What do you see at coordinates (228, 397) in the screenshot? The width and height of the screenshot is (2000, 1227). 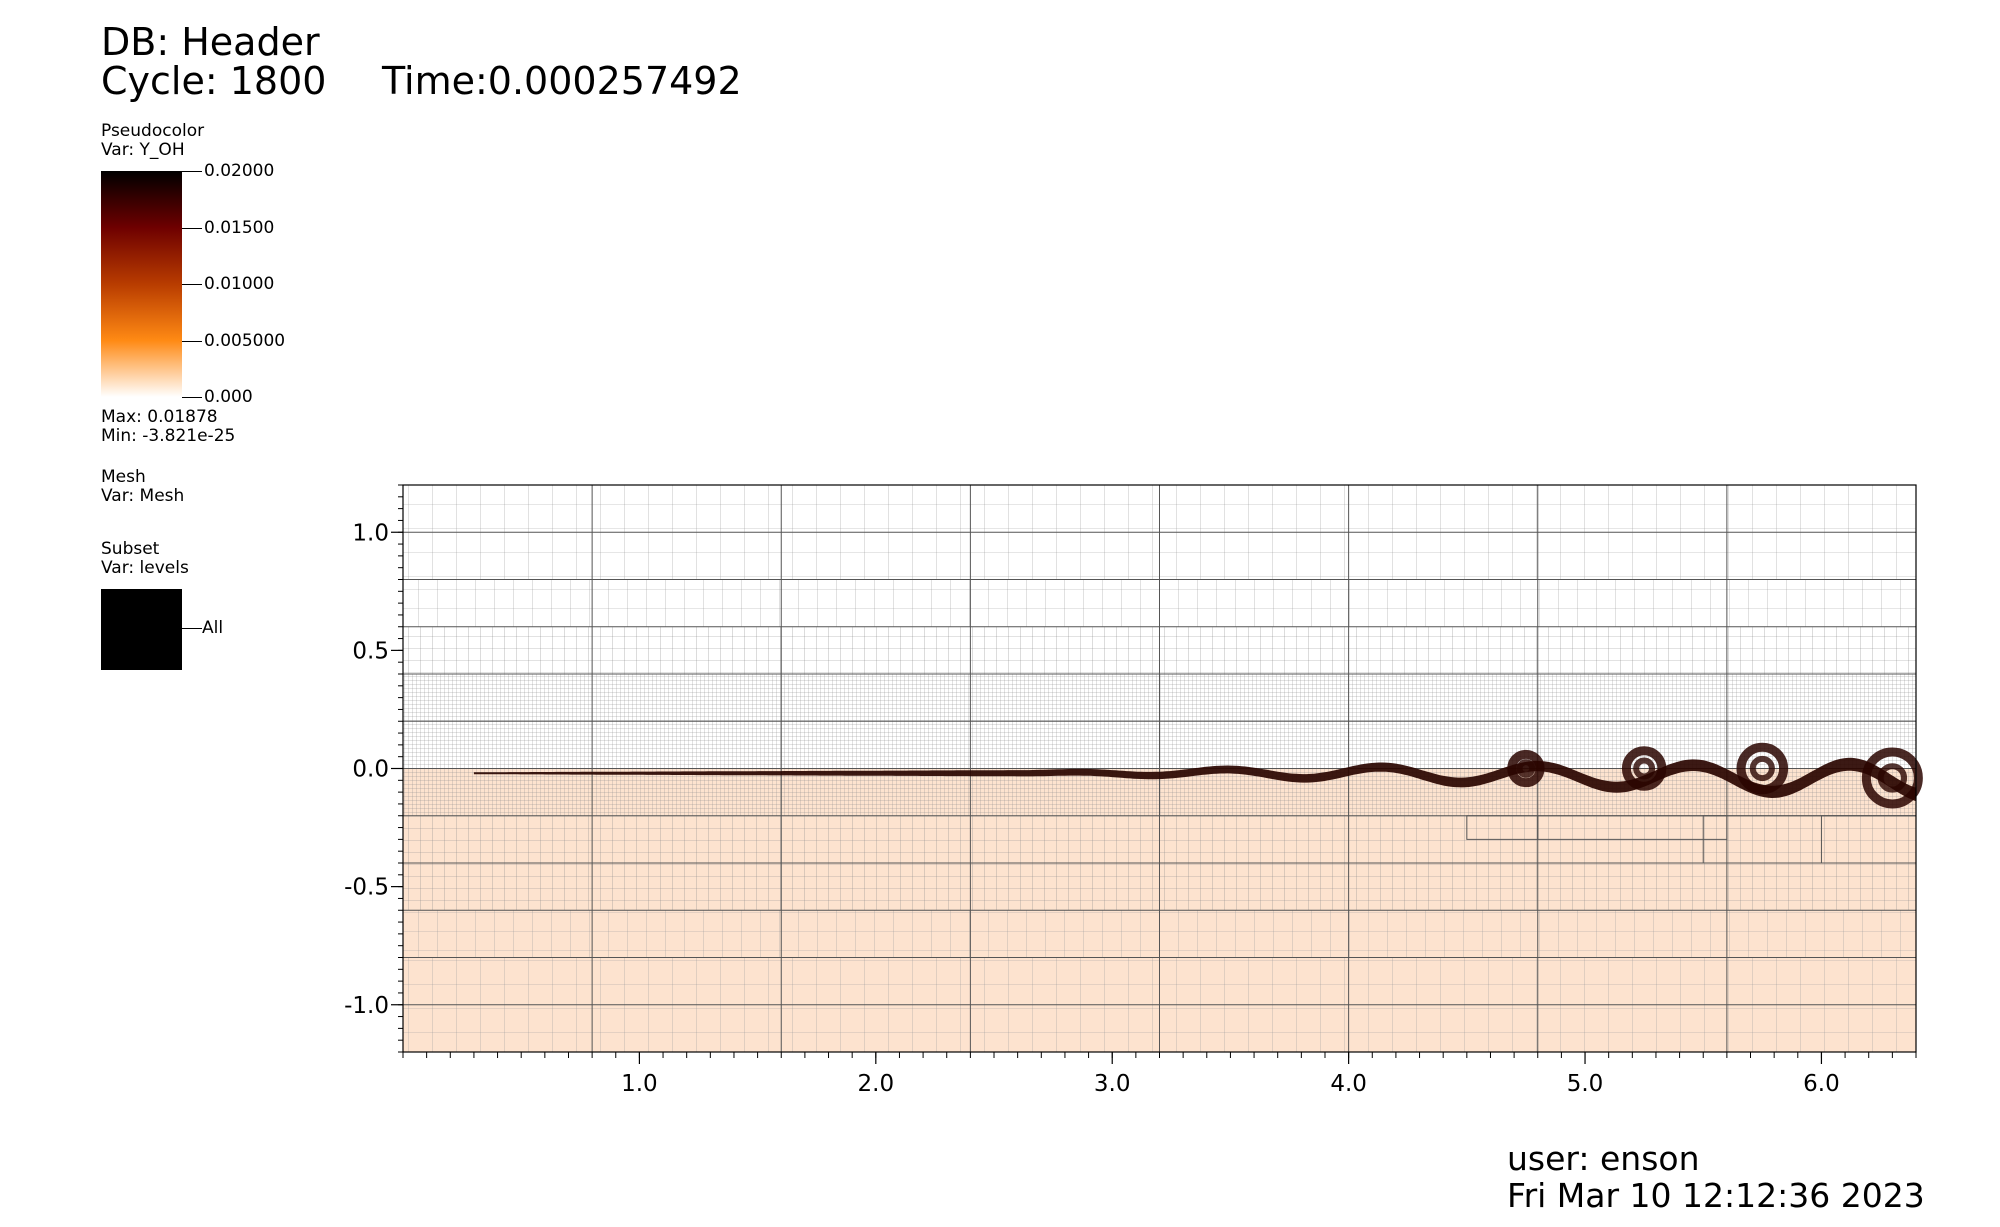 I see `colorbar-tick-label: 0.000` at bounding box center [228, 397].